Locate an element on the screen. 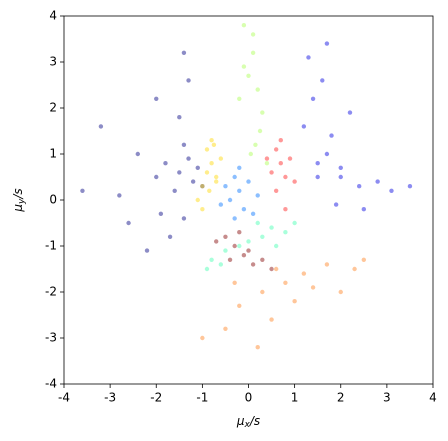 Image resolution: width=448 pixels, height=441 pixels. y-tick-label: 2 is located at coordinates (53, 108).